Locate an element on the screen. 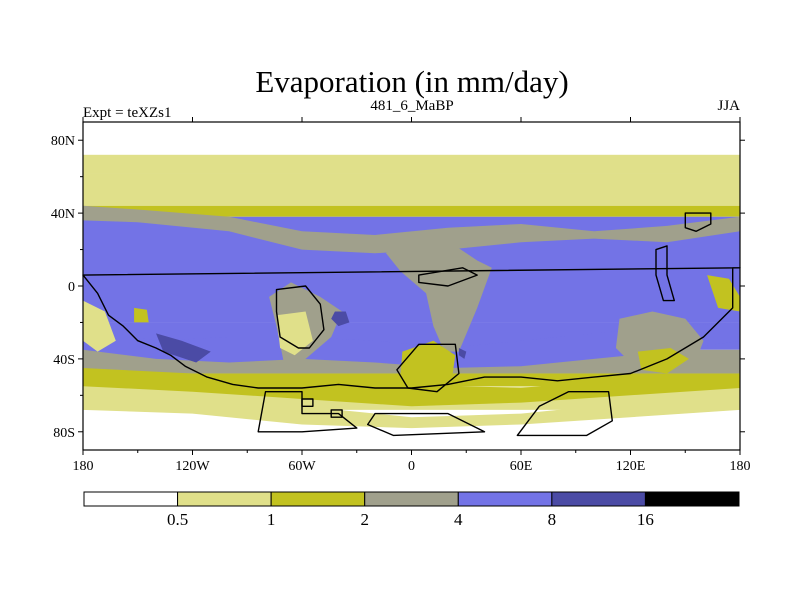 This screenshot has height=600, width=800. x-tick-label-4: 60E is located at coordinates (521, 466).